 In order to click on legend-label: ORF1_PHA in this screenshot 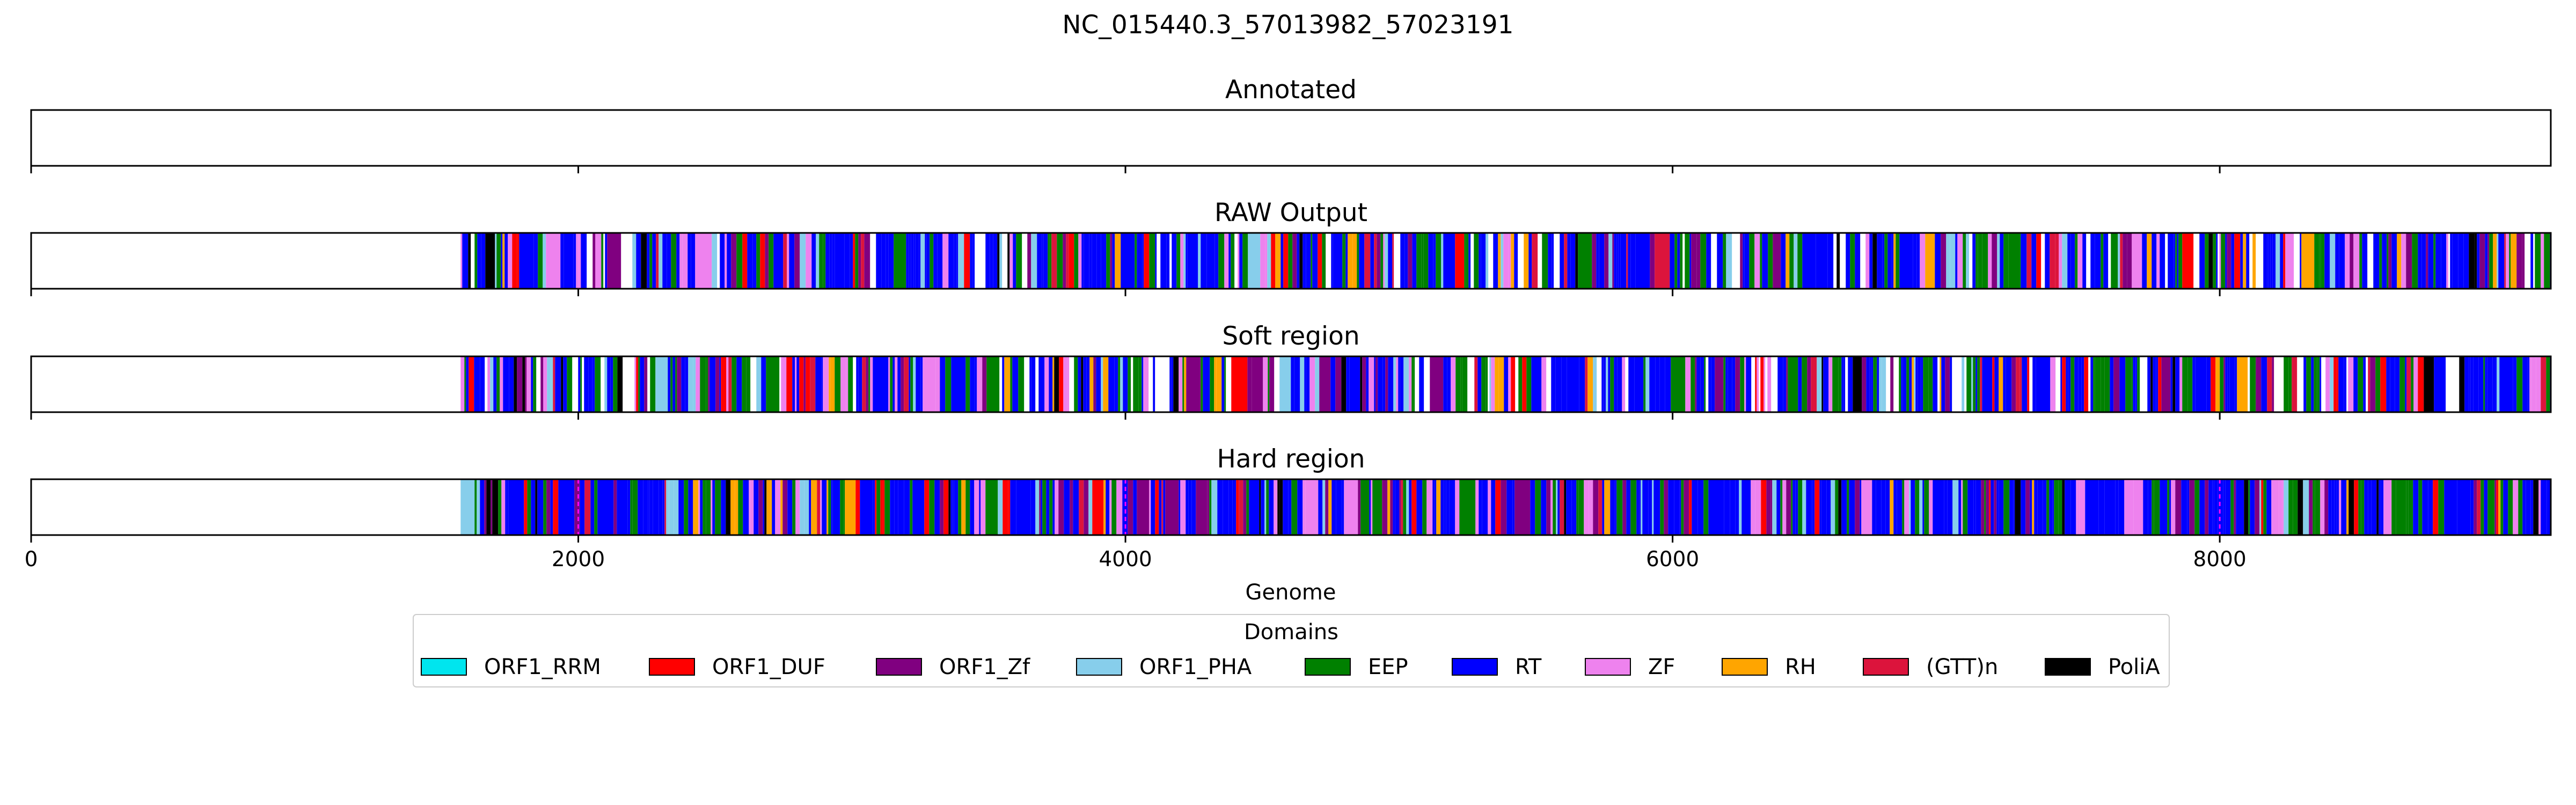, I will do `click(1195, 667)`.